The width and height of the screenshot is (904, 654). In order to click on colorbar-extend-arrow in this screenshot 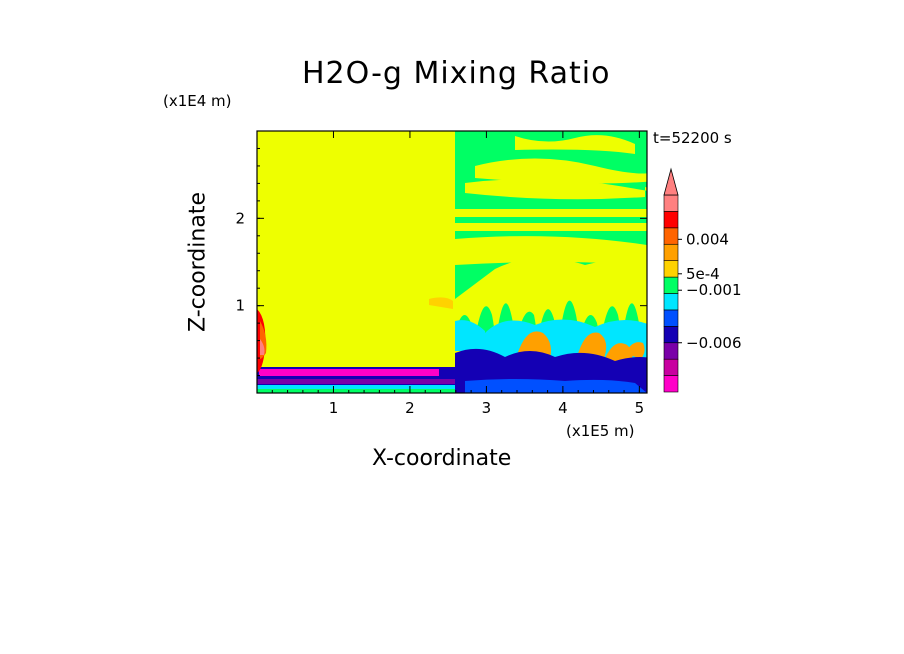, I will do `click(671, 181)`.